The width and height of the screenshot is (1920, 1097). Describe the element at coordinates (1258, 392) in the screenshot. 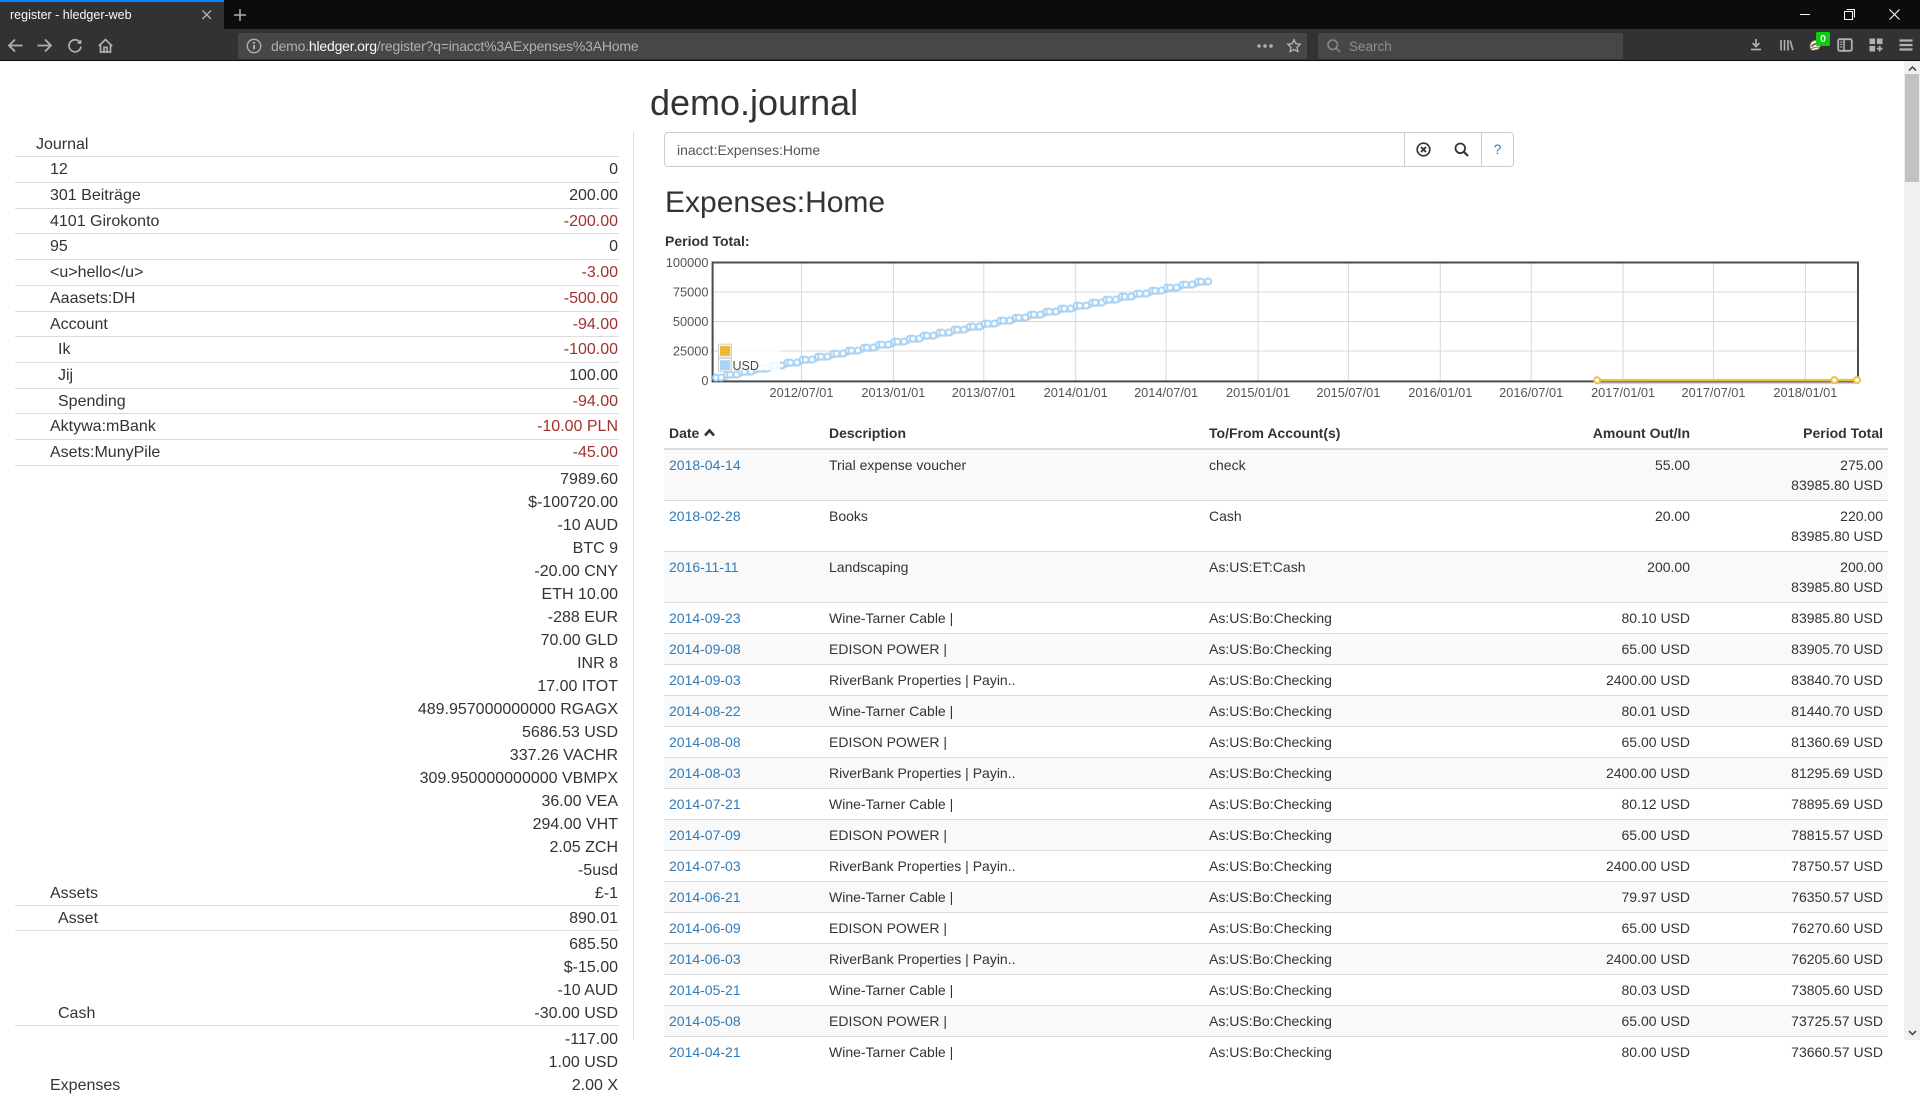

I see `svg-text: 2015/01/01` at that location.